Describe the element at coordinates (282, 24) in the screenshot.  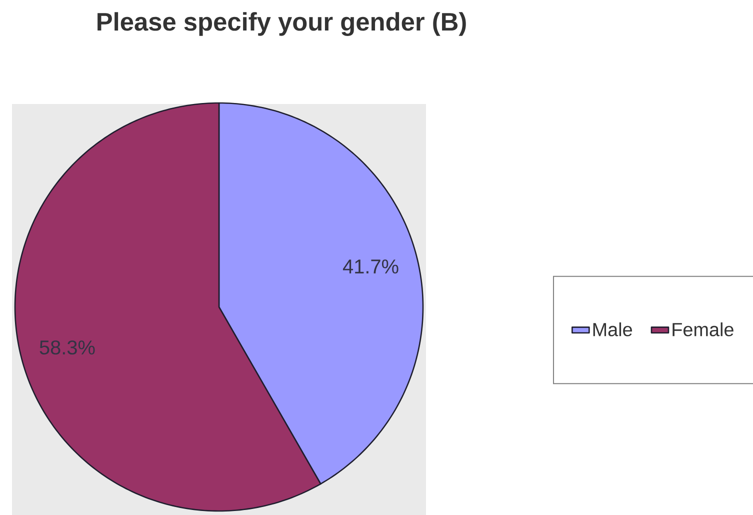
I see `chart-title: Please specify your gender (B)` at that location.